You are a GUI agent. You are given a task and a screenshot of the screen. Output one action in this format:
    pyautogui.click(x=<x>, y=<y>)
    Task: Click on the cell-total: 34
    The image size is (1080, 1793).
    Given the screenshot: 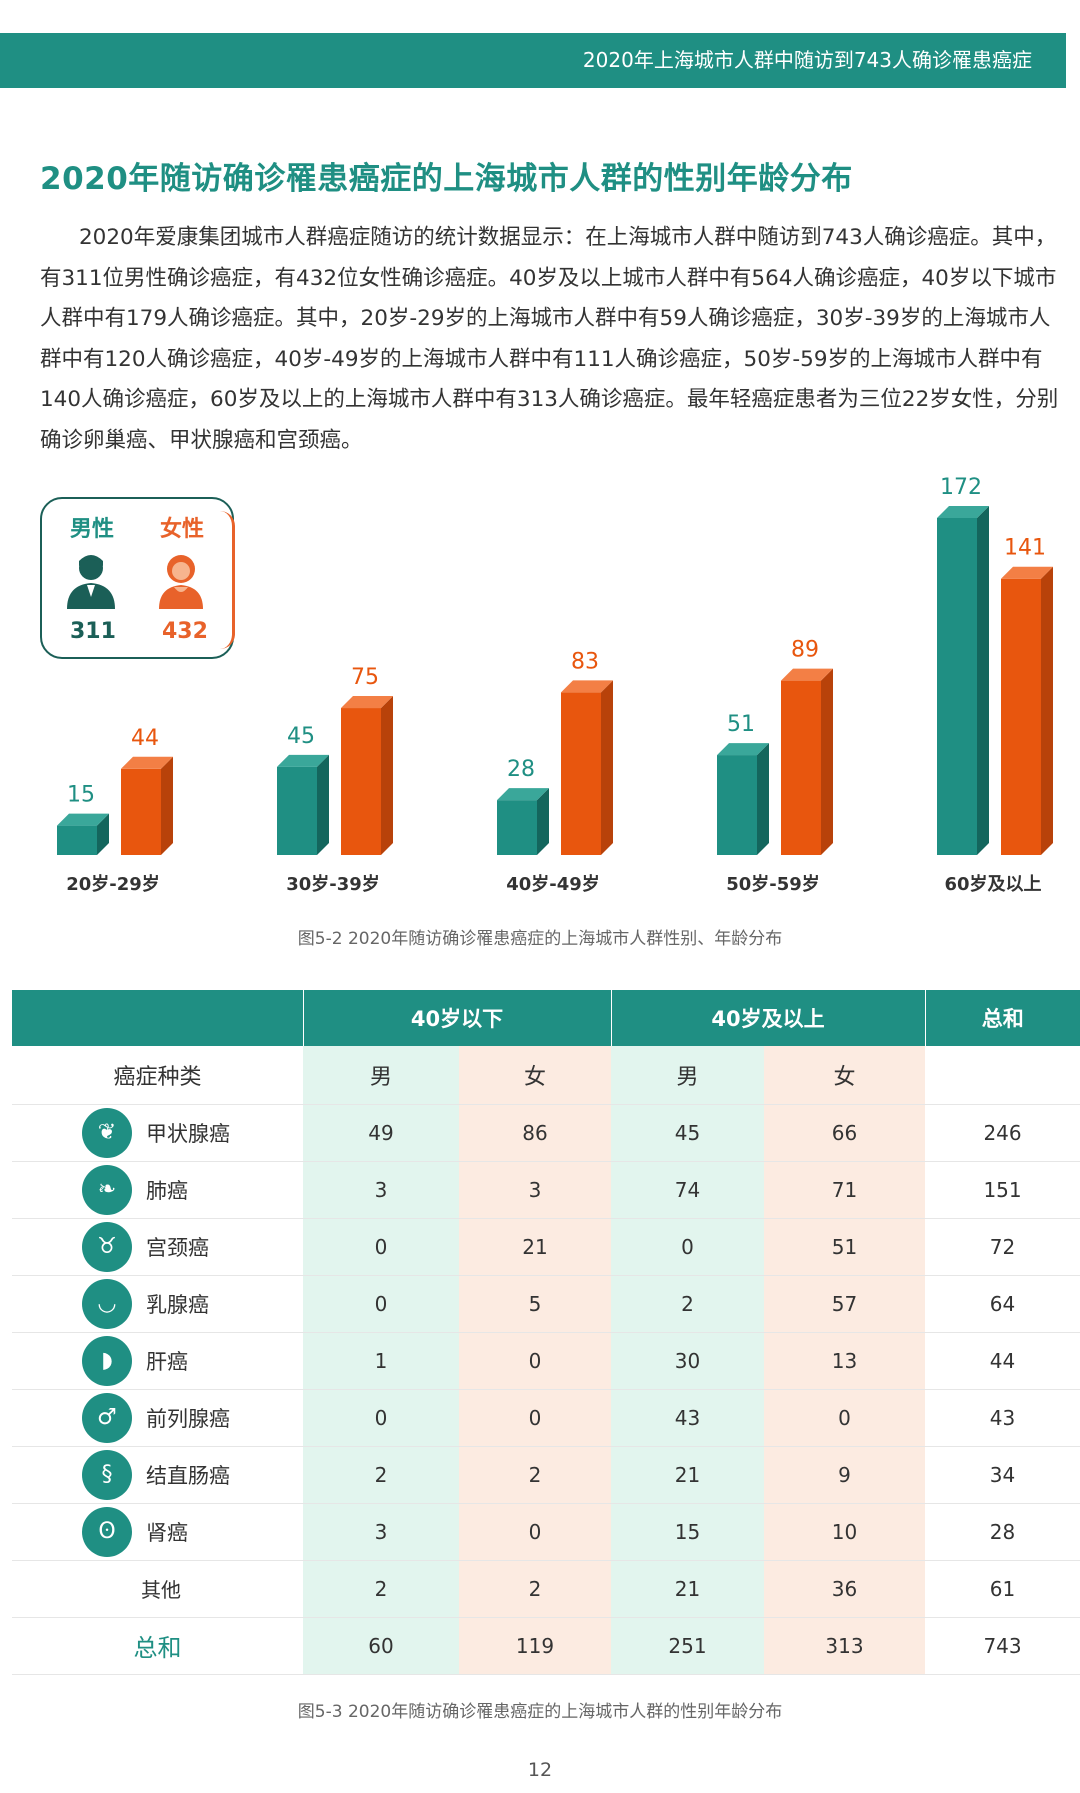 What is the action you would take?
    pyautogui.click(x=1002, y=1474)
    